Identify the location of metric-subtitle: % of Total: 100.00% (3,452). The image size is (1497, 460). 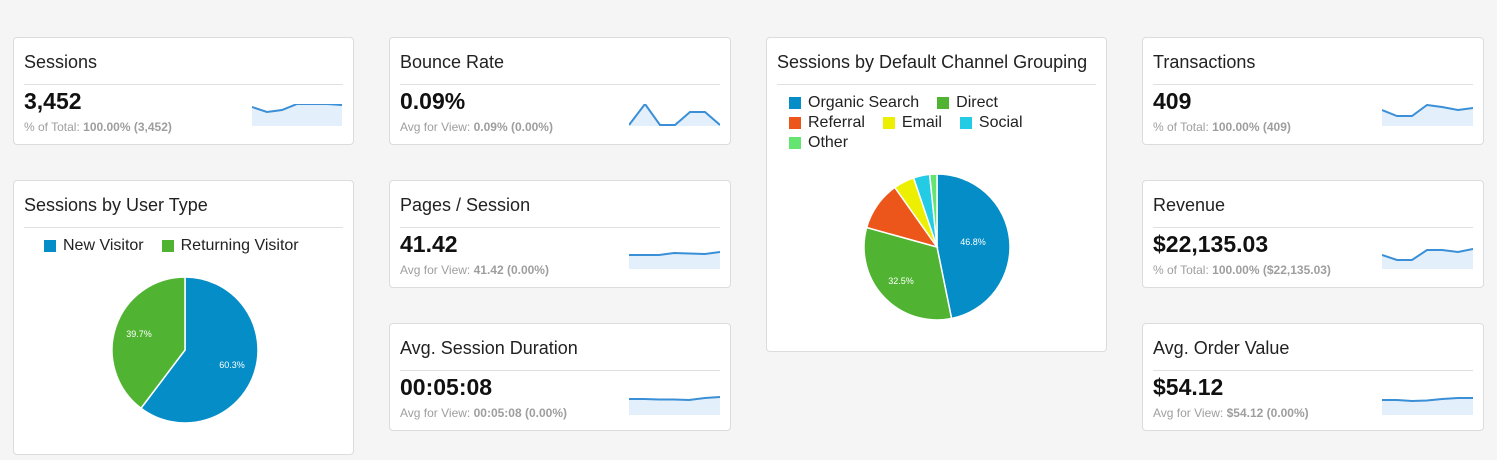
(98, 127).